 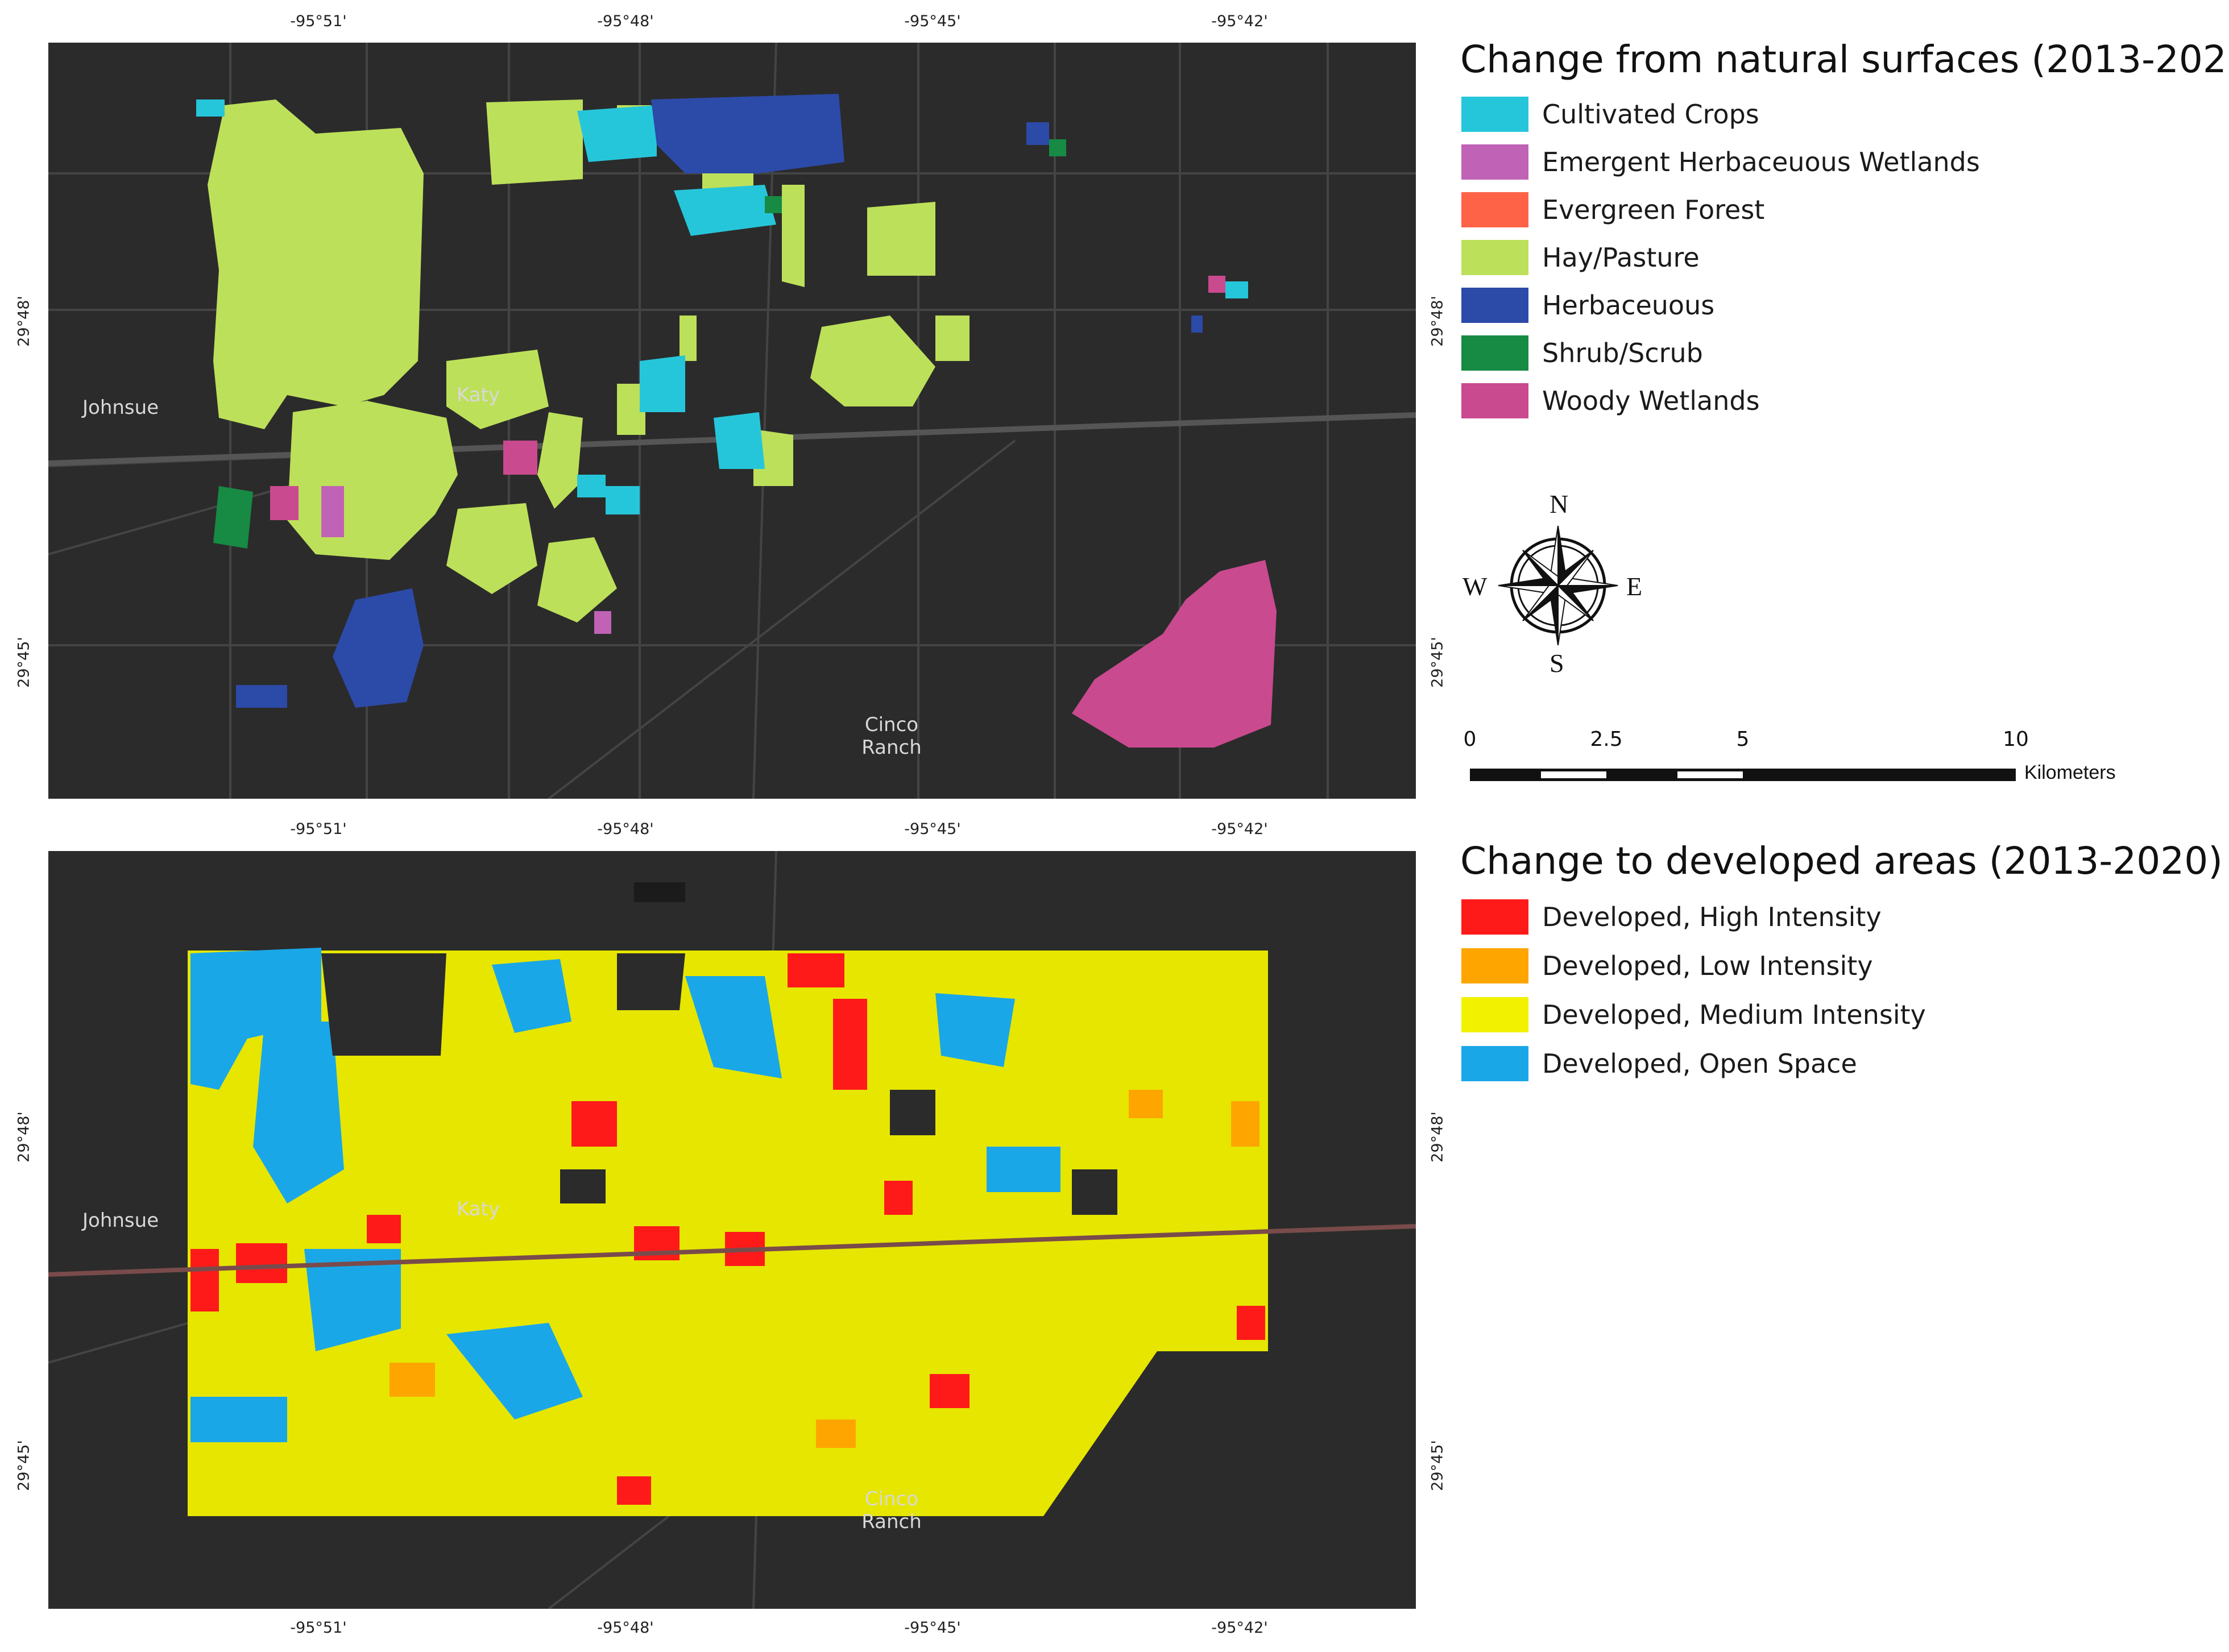 I want to click on water-body, so click(x=659, y=892).